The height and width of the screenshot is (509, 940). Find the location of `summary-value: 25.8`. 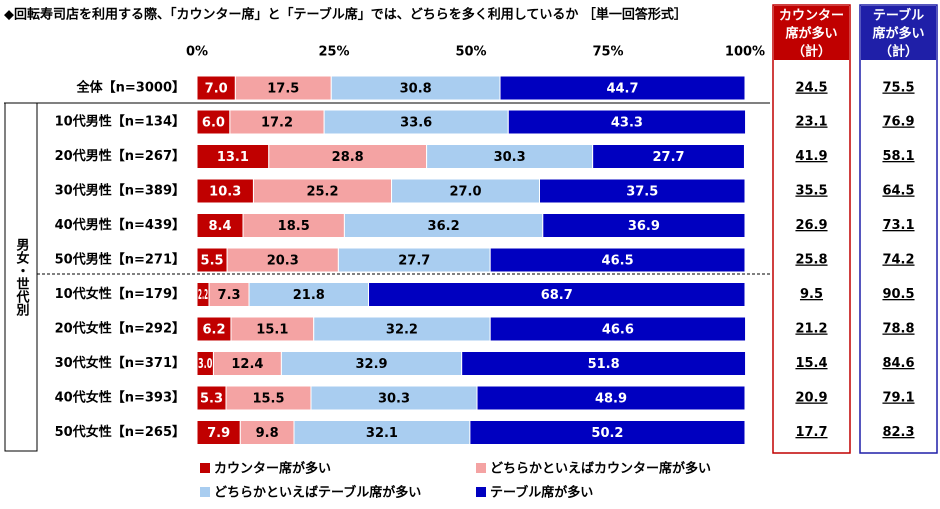

summary-value: 25.8 is located at coordinates (811, 260).